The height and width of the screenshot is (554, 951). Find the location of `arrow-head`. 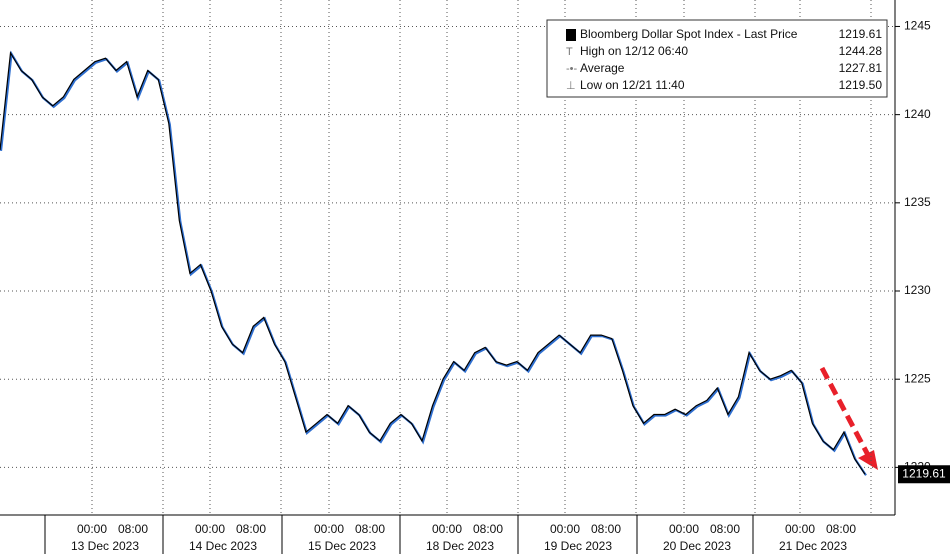

arrow-head is located at coordinates (868, 460).